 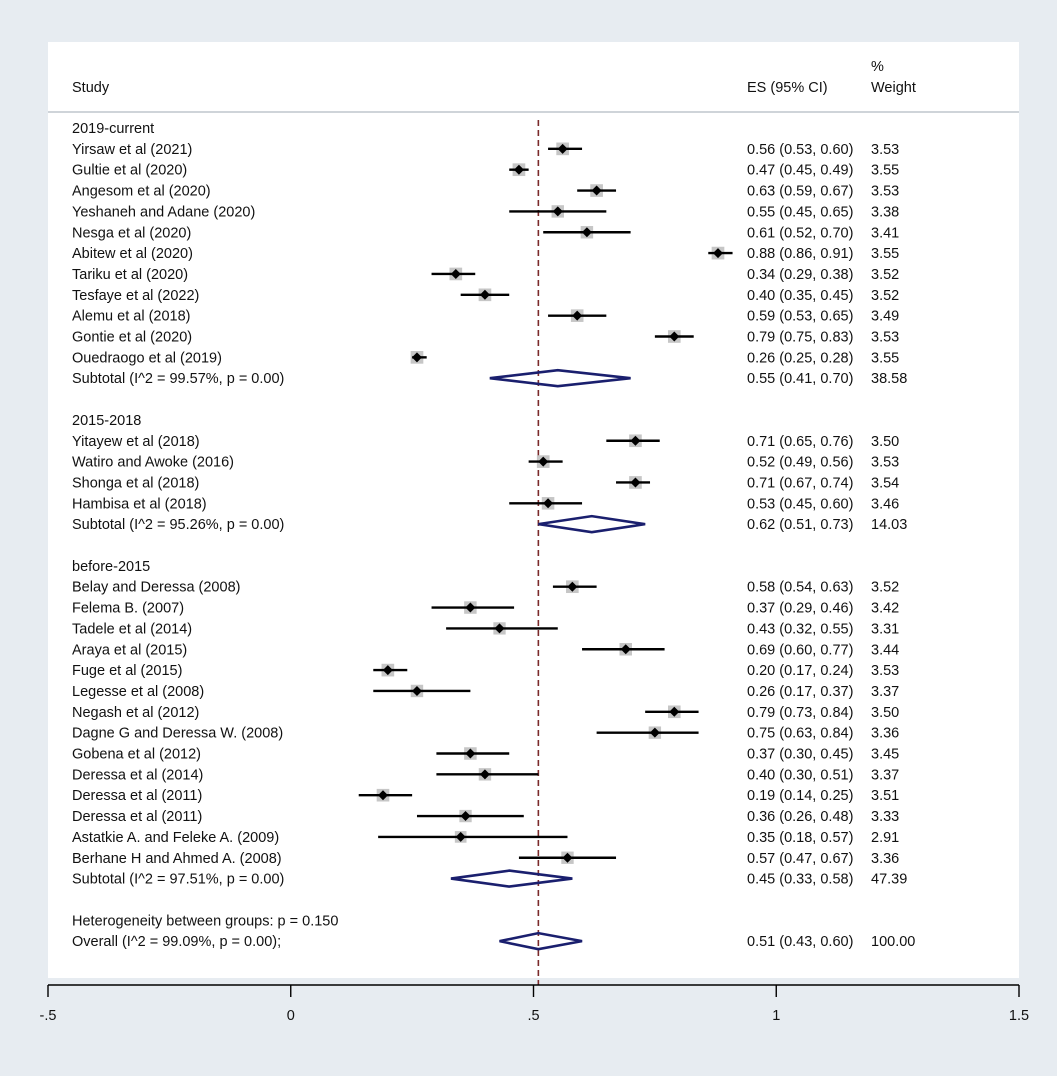 I want to click on study-weight: 2.91, so click(x=885, y=838).